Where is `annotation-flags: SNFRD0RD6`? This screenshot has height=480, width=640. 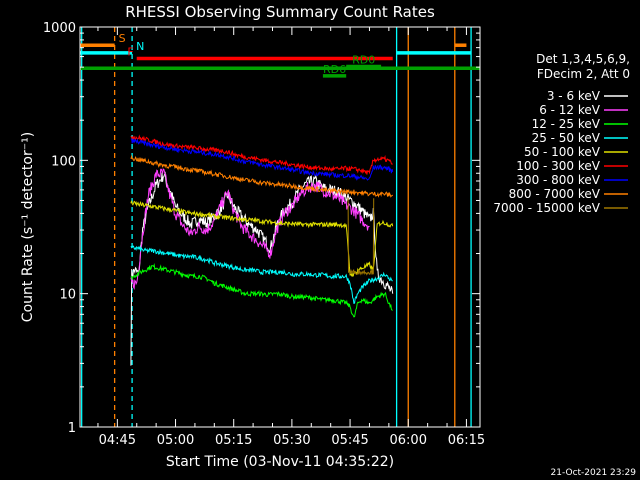 annotation-flags: SNFRD0RD6 is located at coordinates (280, 55).